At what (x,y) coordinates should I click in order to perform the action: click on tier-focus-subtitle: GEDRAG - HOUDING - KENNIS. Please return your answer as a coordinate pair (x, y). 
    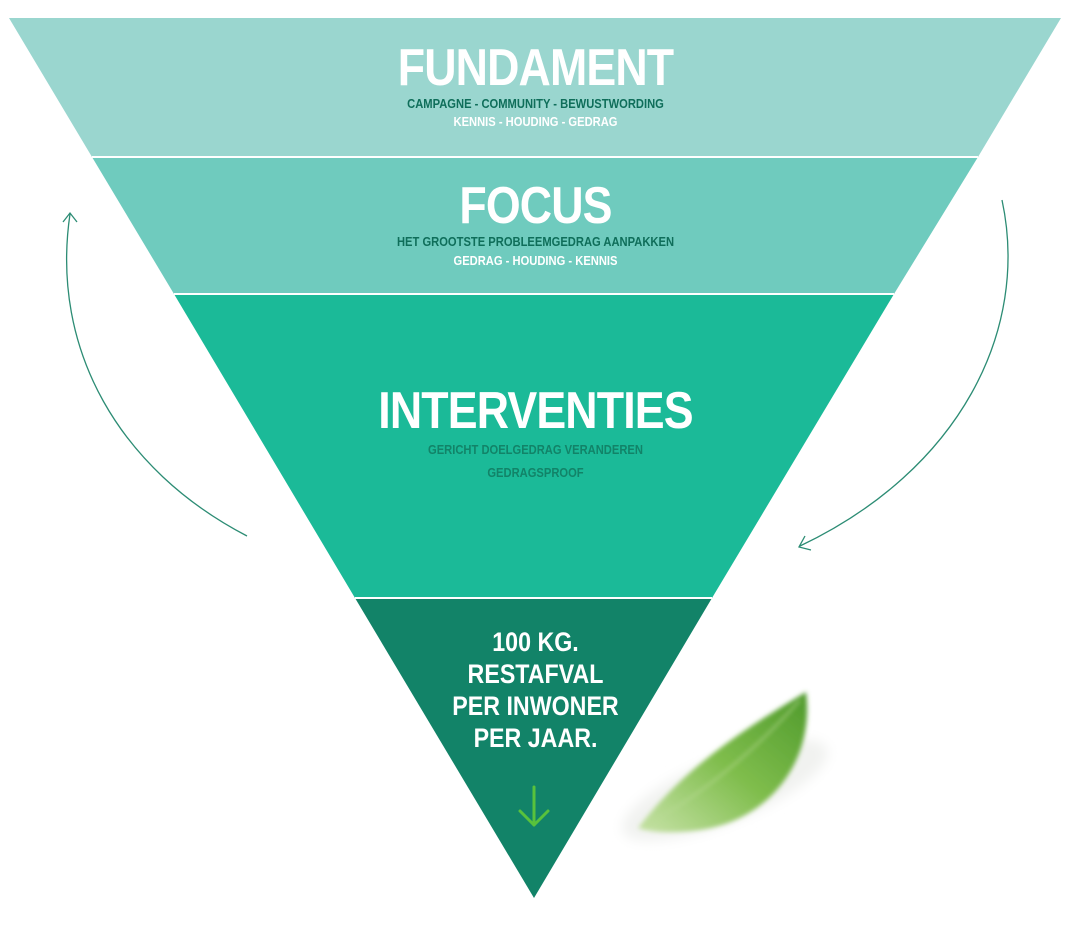
    Looking at the image, I should click on (535, 260).